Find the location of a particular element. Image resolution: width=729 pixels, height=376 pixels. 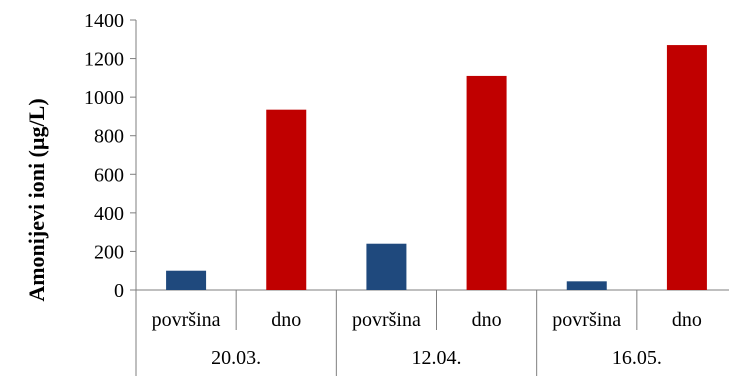

bar-12.04.-površina is located at coordinates (386, 266).